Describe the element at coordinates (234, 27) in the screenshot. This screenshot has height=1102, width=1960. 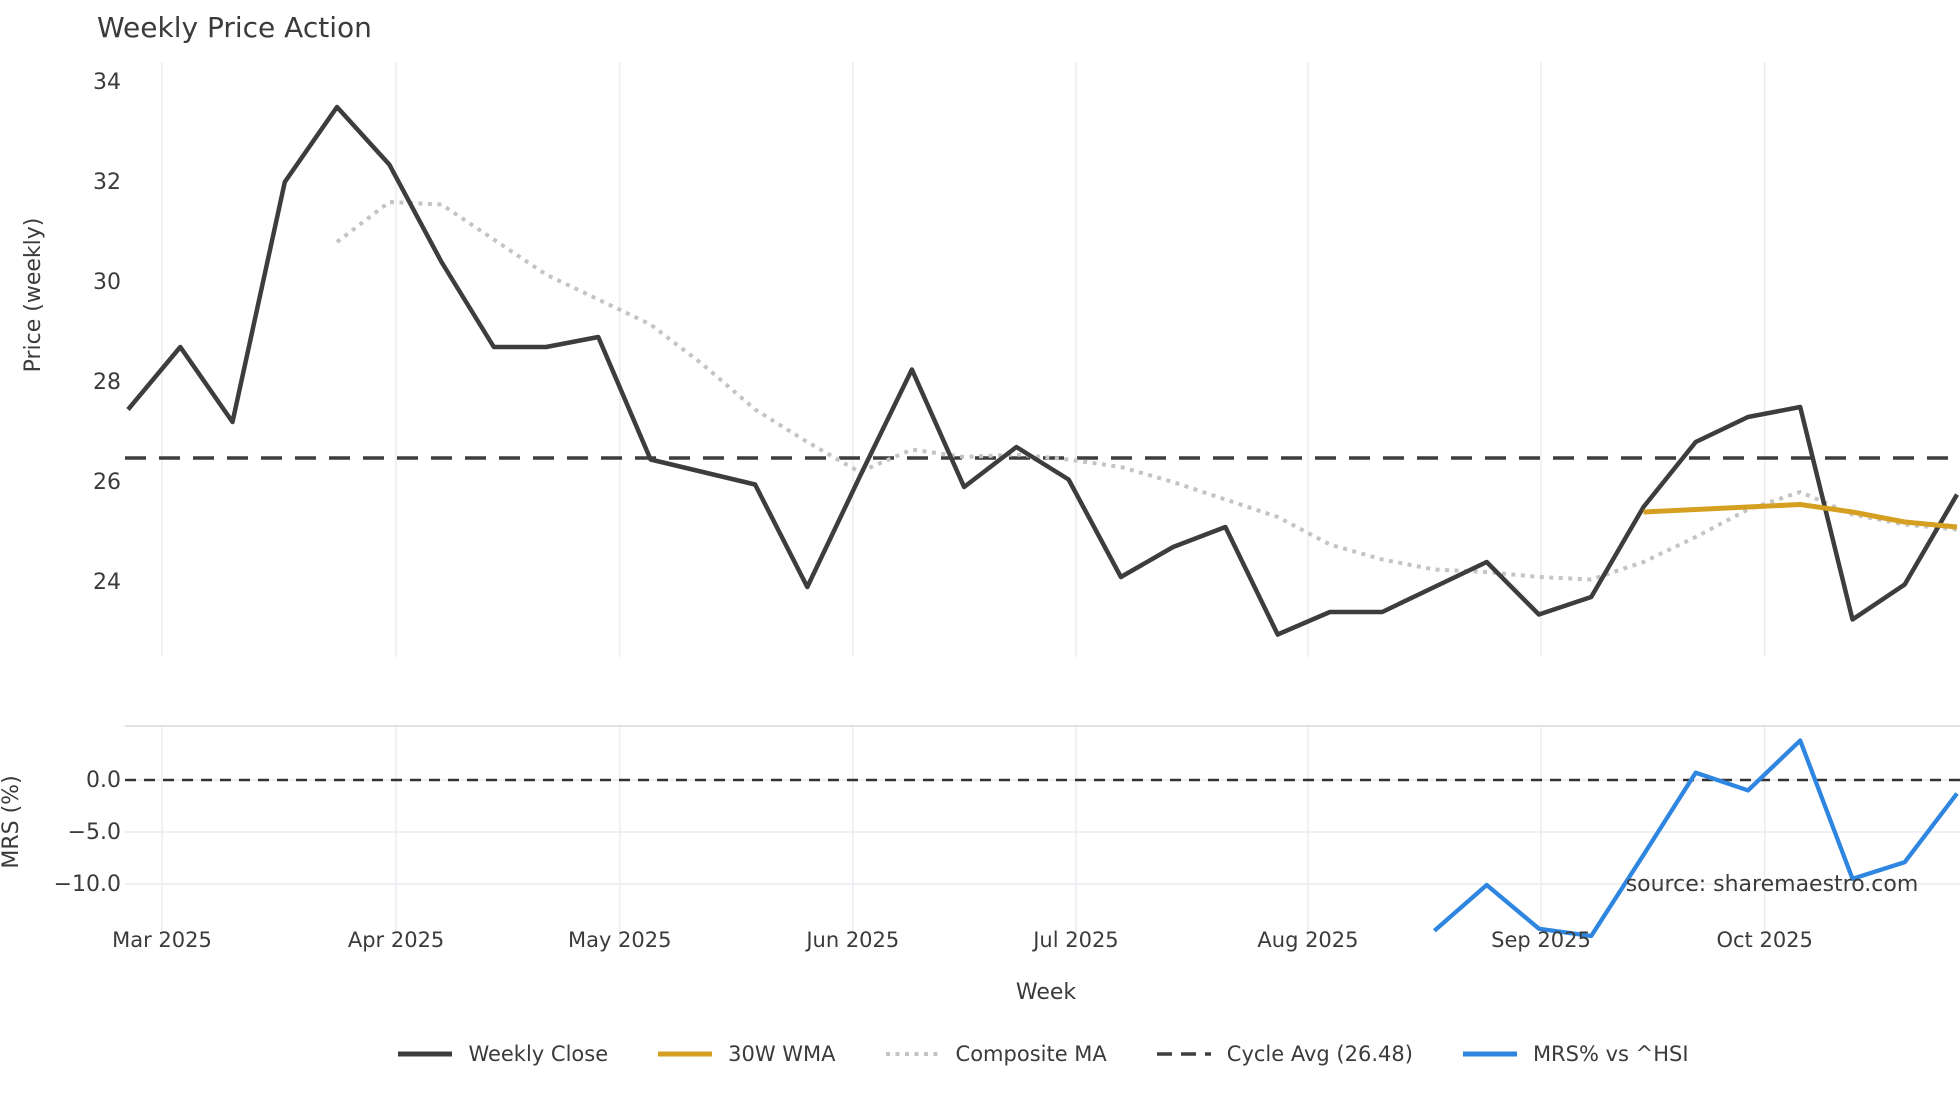
I see `chart-title: Weekly Price Action` at that location.